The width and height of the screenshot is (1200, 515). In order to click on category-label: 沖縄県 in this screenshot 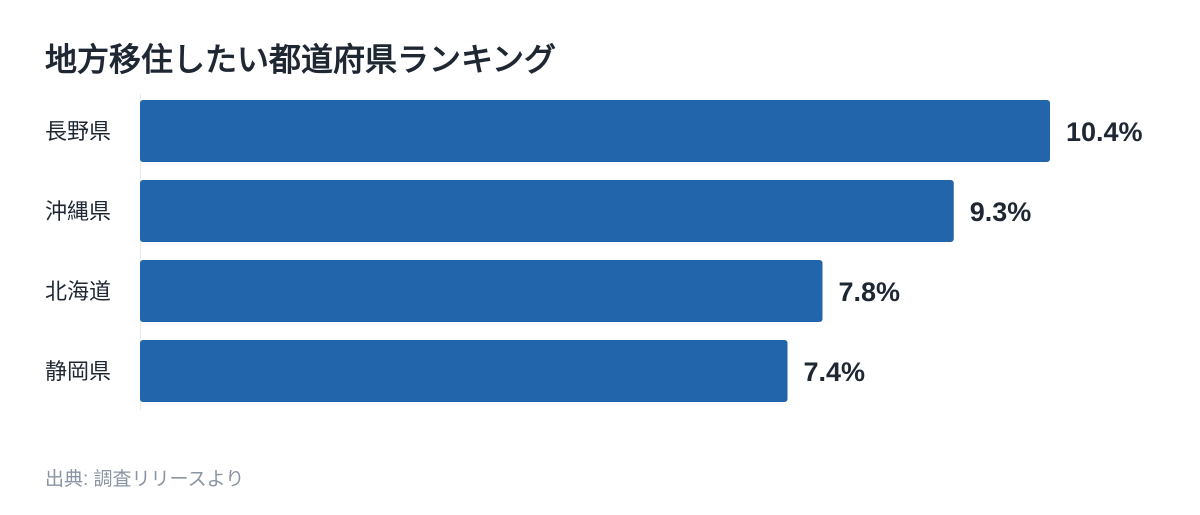, I will do `click(78, 211)`.